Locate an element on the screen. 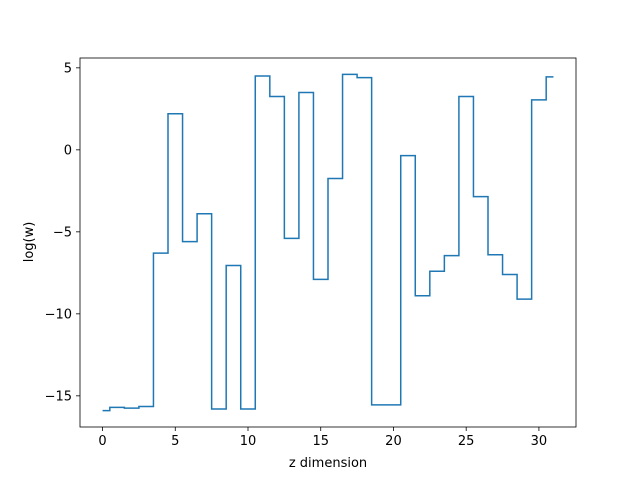 This screenshot has width=640, height=480. y-tick-label: 5 is located at coordinates (68, 68).